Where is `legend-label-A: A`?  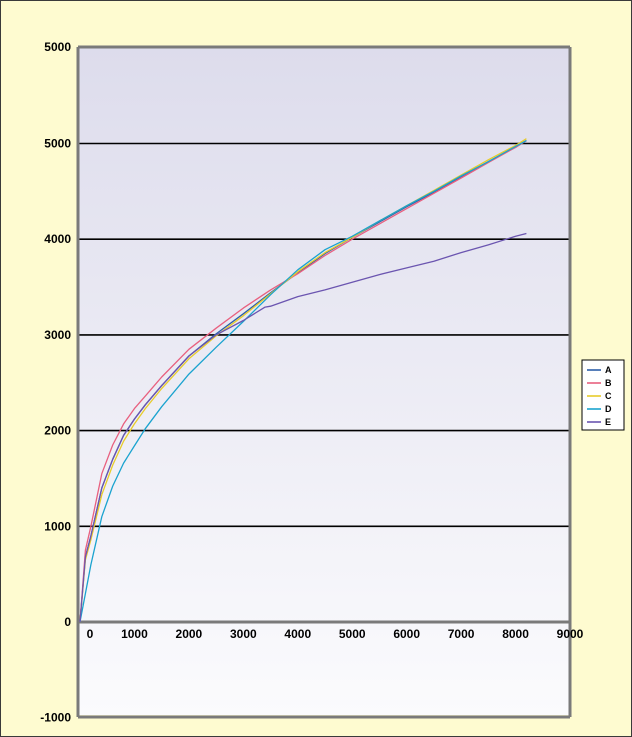 legend-label-A: A is located at coordinates (608, 370).